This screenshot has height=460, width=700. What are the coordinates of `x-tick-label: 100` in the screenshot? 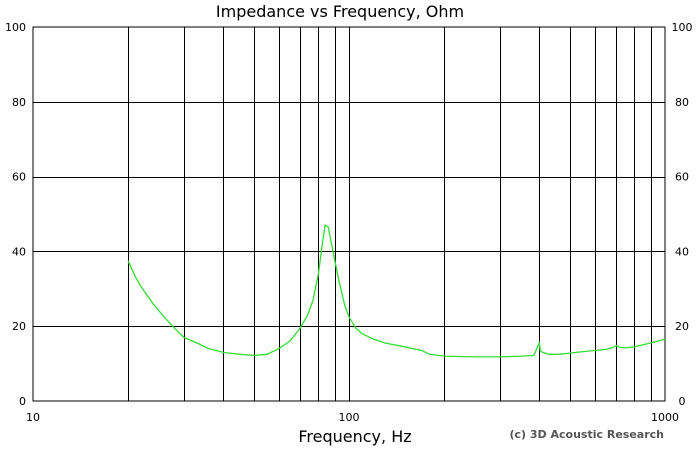 It's located at (349, 417).